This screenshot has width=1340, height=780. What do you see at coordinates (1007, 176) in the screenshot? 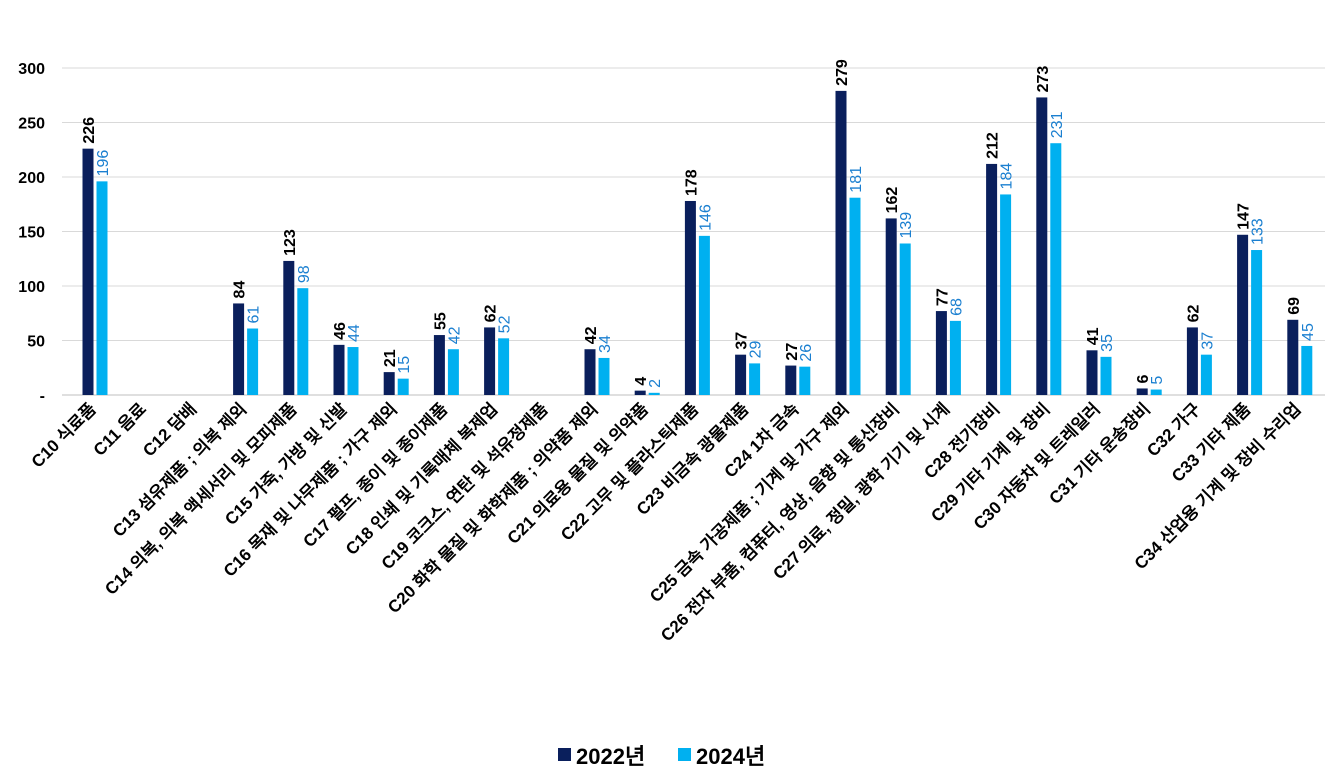
I see `data-label: 184` at bounding box center [1007, 176].